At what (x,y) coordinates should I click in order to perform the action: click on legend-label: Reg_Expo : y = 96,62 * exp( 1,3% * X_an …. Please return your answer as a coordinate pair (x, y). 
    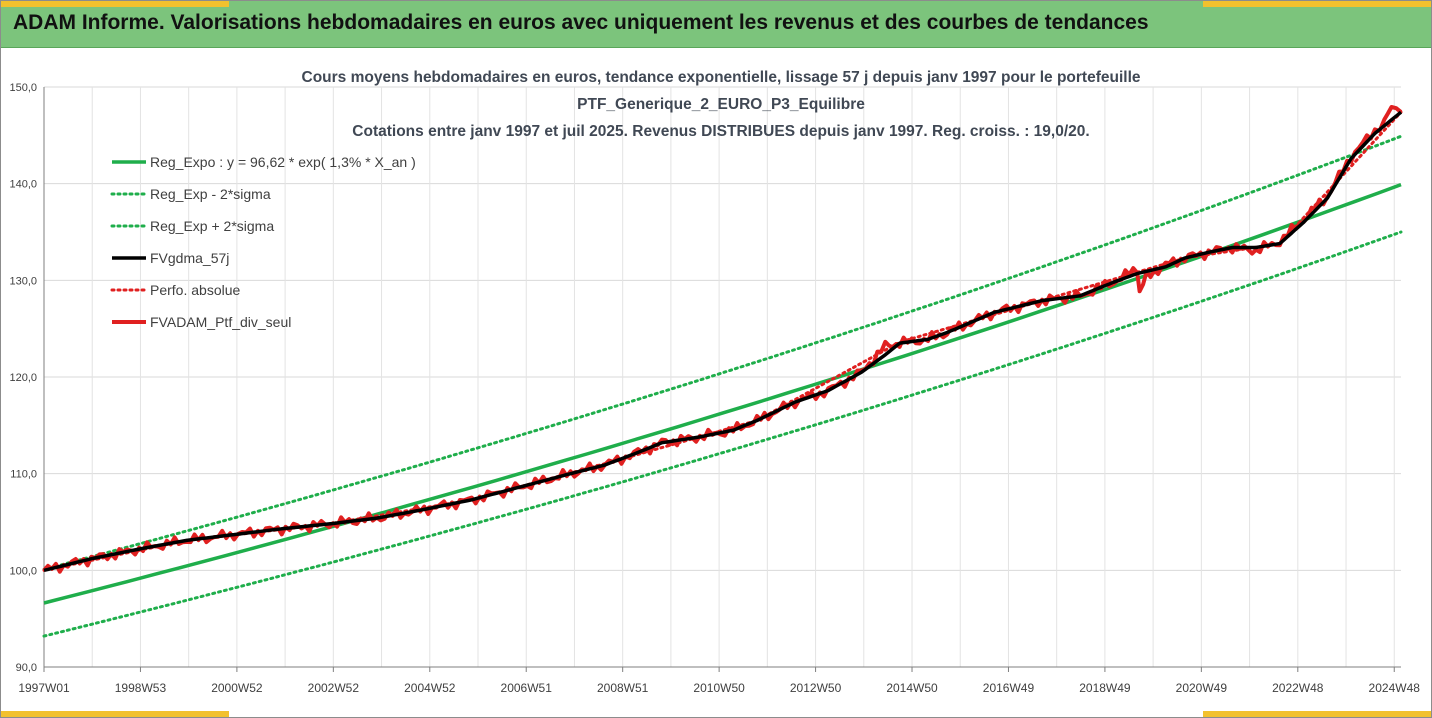
    Looking at the image, I should click on (283, 162).